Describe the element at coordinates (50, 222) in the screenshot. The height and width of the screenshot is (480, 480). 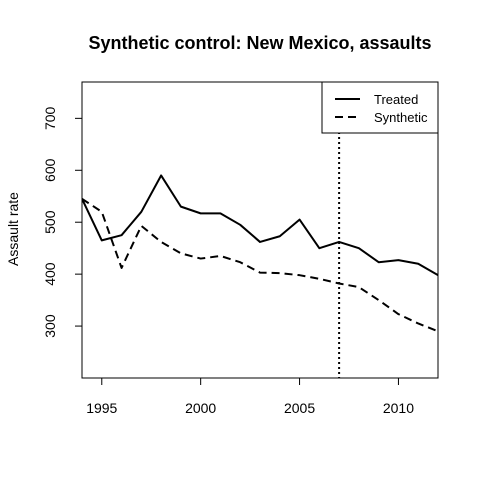
I see `y-tick-label: 500` at that location.